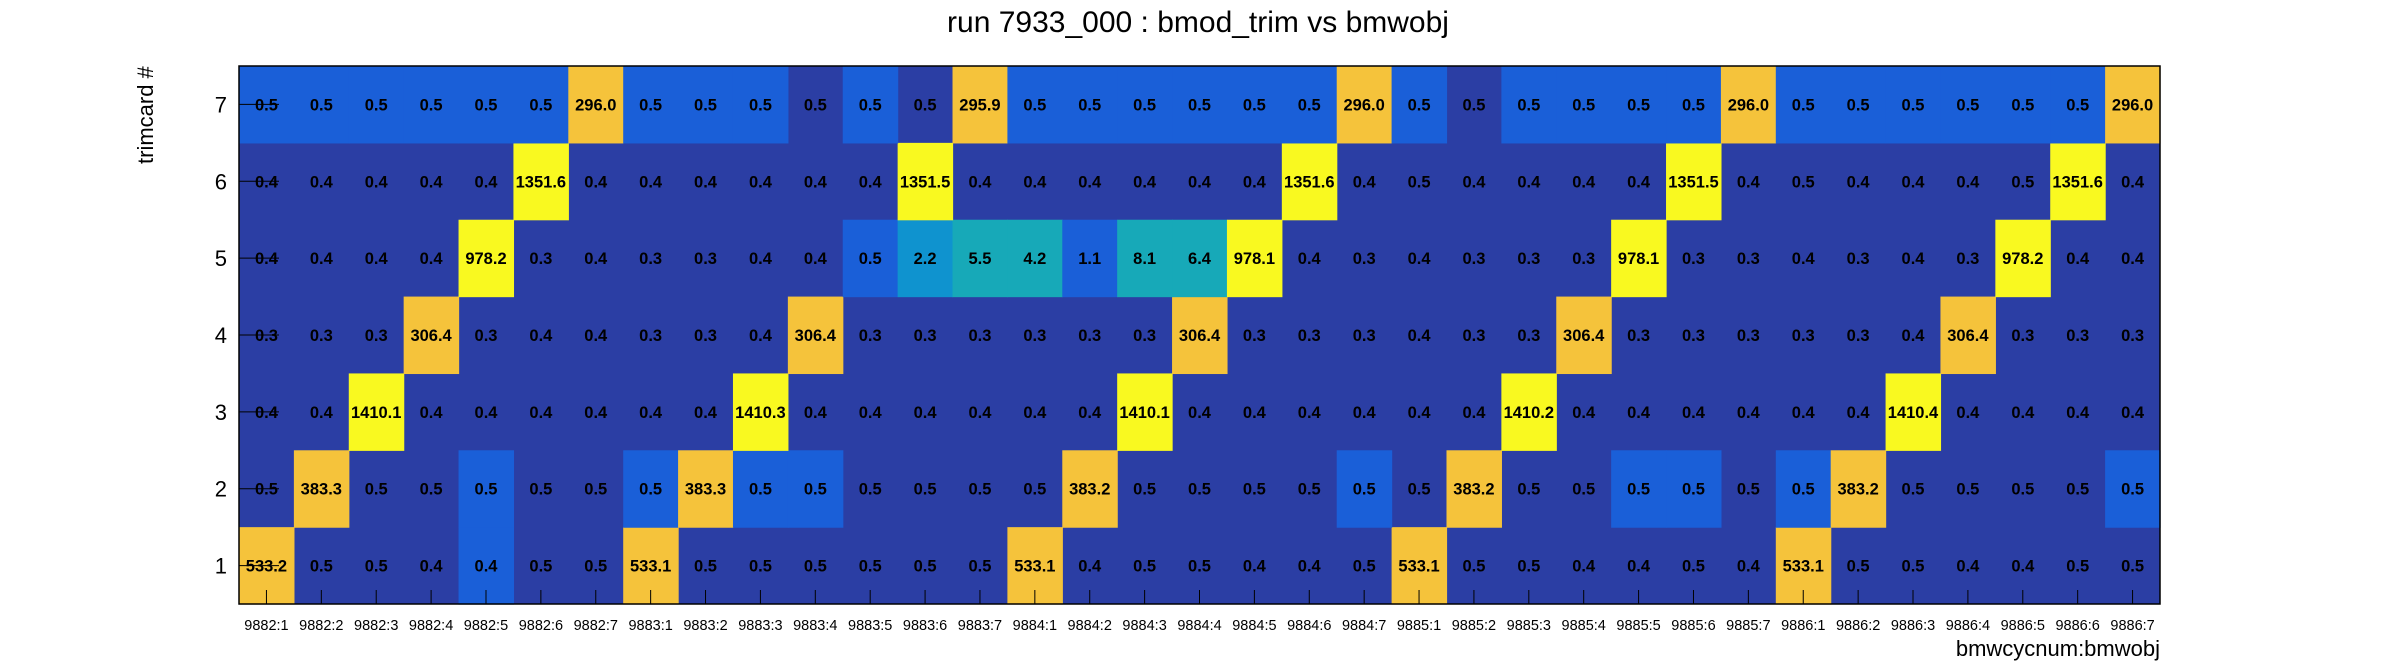 The width and height of the screenshot is (2396, 672). Describe the element at coordinates (221, 566) in the screenshot. I see `y-tick-label: 1` at that location.